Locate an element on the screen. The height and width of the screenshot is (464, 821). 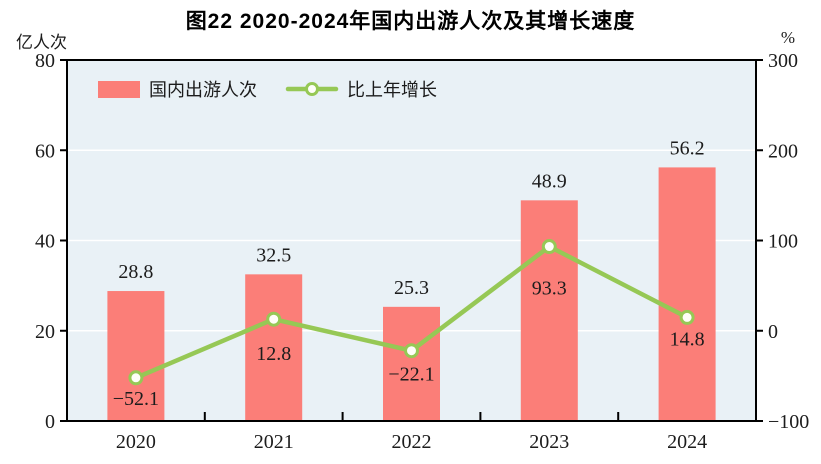
right-axis-tick-label: 100 is located at coordinates (783, 242).